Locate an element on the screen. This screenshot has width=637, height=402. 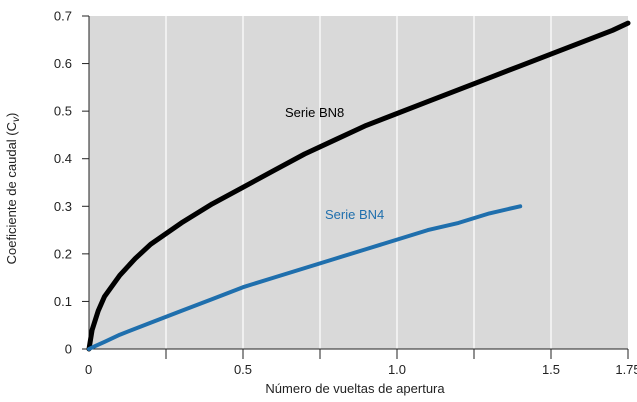
x-tick-label-6: 1.5 is located at coordinates (551, 369).